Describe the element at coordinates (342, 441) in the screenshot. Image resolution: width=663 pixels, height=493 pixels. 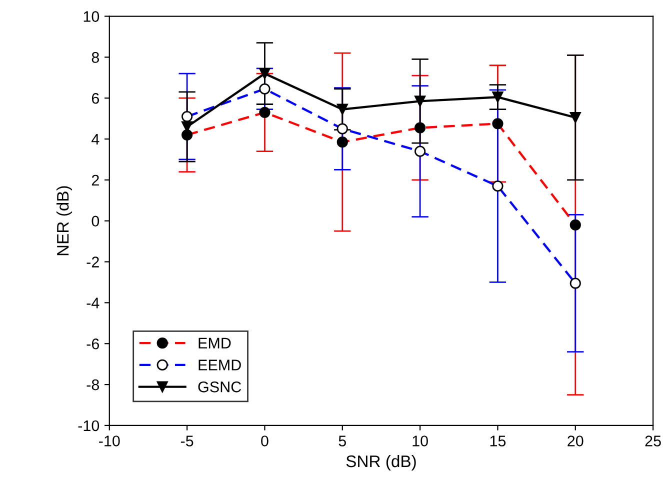
I see `x-tick-label: 5` at that location.